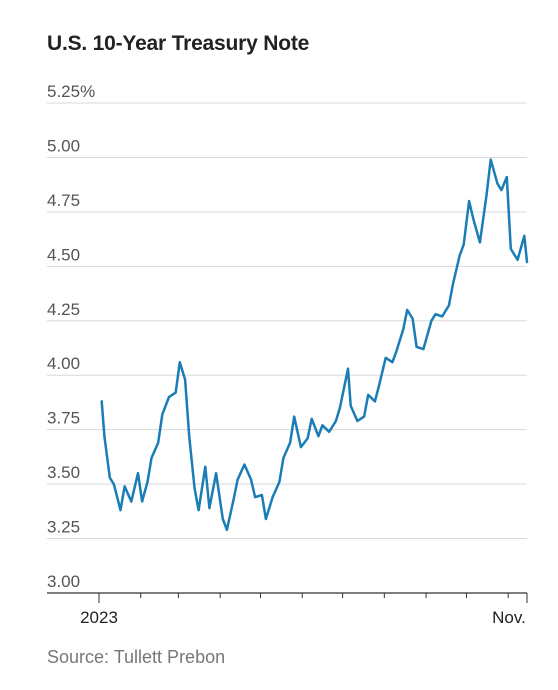 This screenshot has width=558, height=690. What do you see at coordinates (71, 91) in the screenshot?
I see `y-tick-label: 5.25%` at bounding box center [71, 91].